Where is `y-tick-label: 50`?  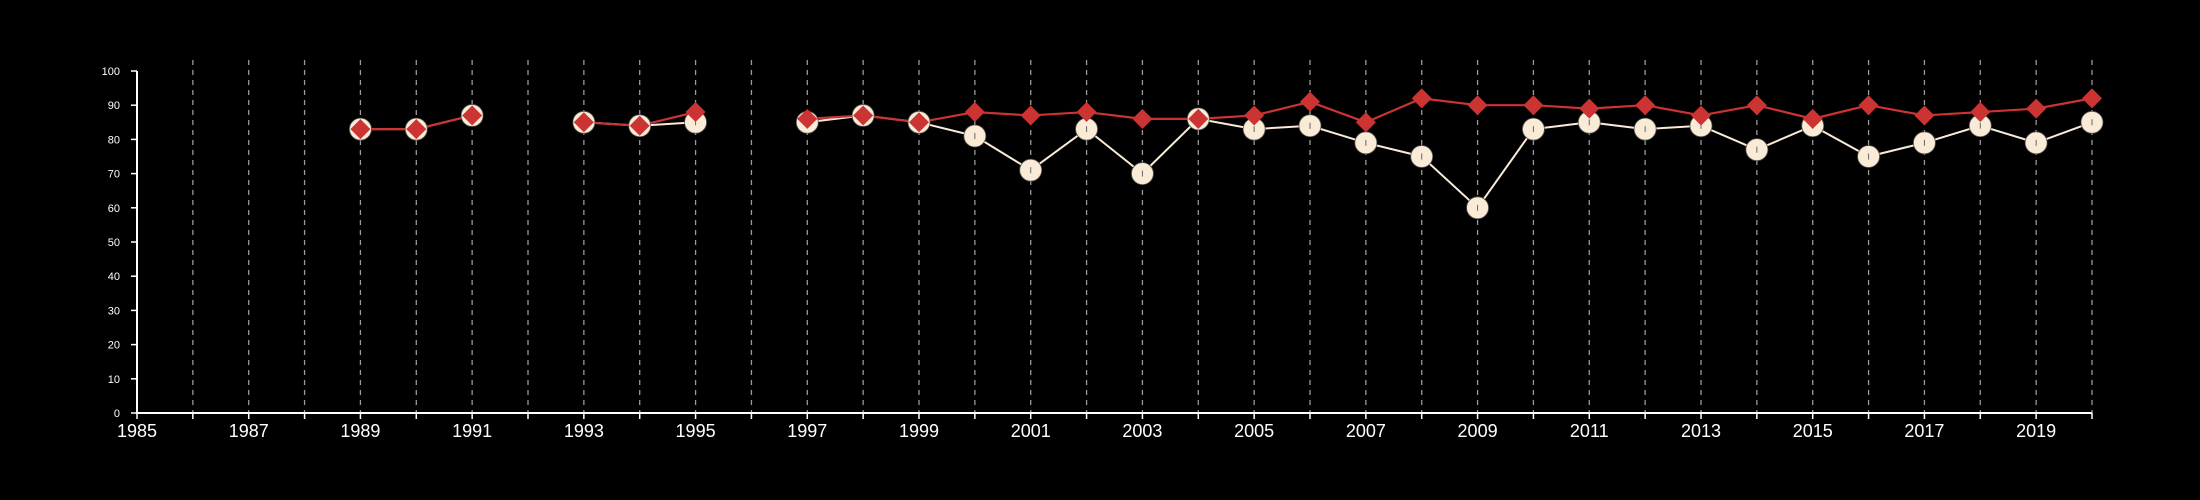
y-tick-label: 50 is located at coordinates (114, 243).